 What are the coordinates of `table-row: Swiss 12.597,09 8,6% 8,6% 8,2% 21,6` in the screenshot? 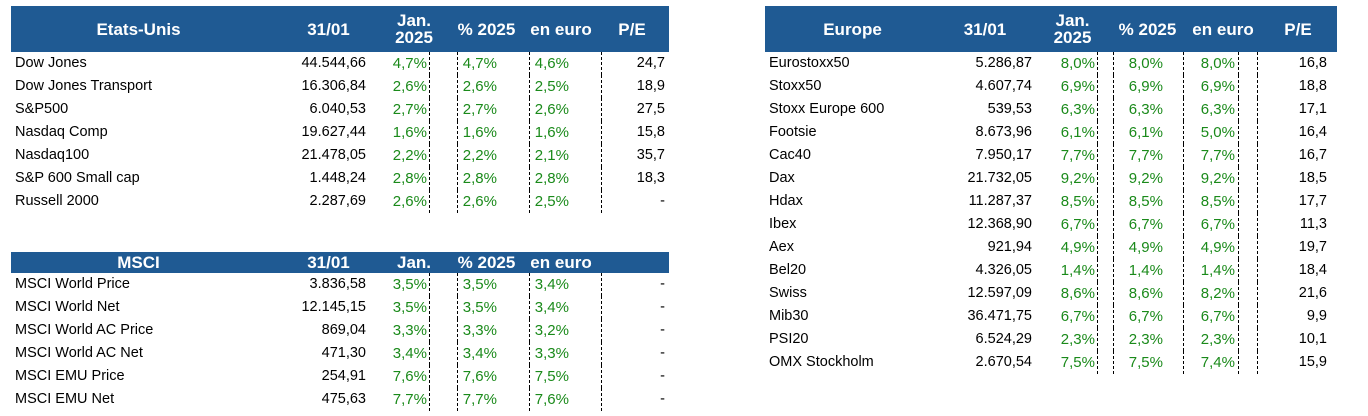 It's located at (1051, 293).